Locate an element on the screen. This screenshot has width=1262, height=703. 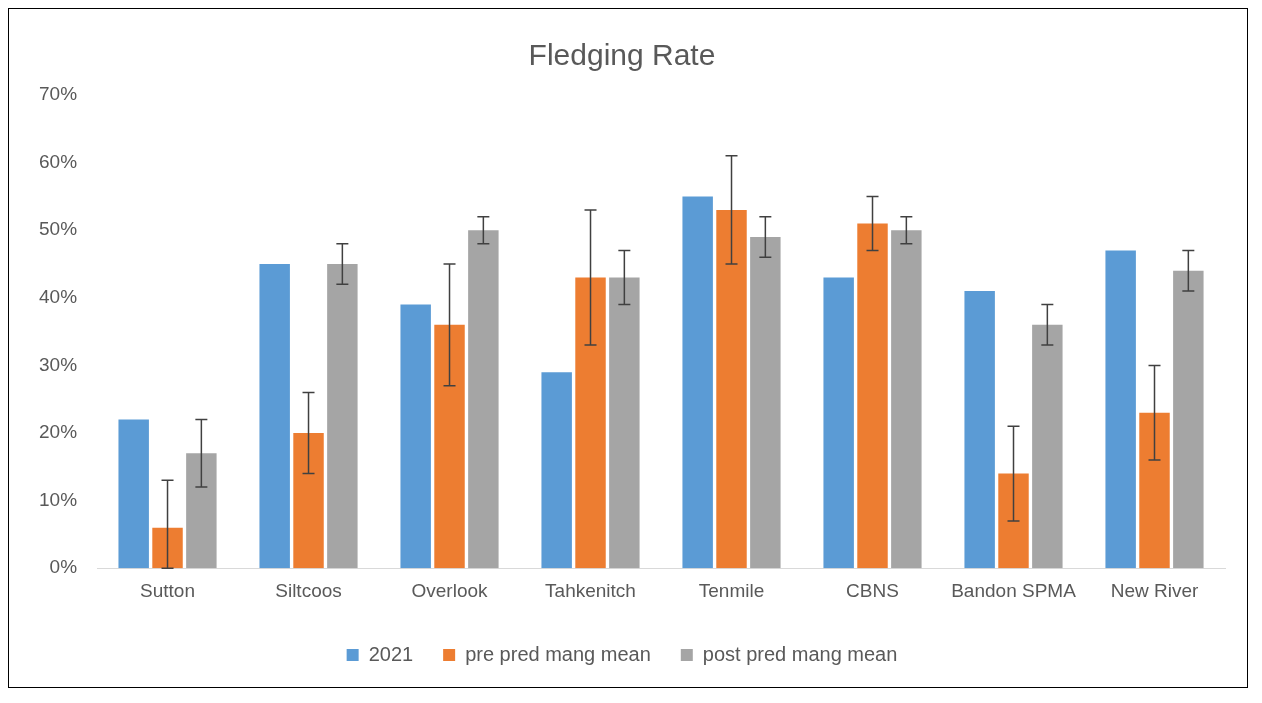
x-tick-label: Bandon SPMA is located at coordinates (1014, 590).